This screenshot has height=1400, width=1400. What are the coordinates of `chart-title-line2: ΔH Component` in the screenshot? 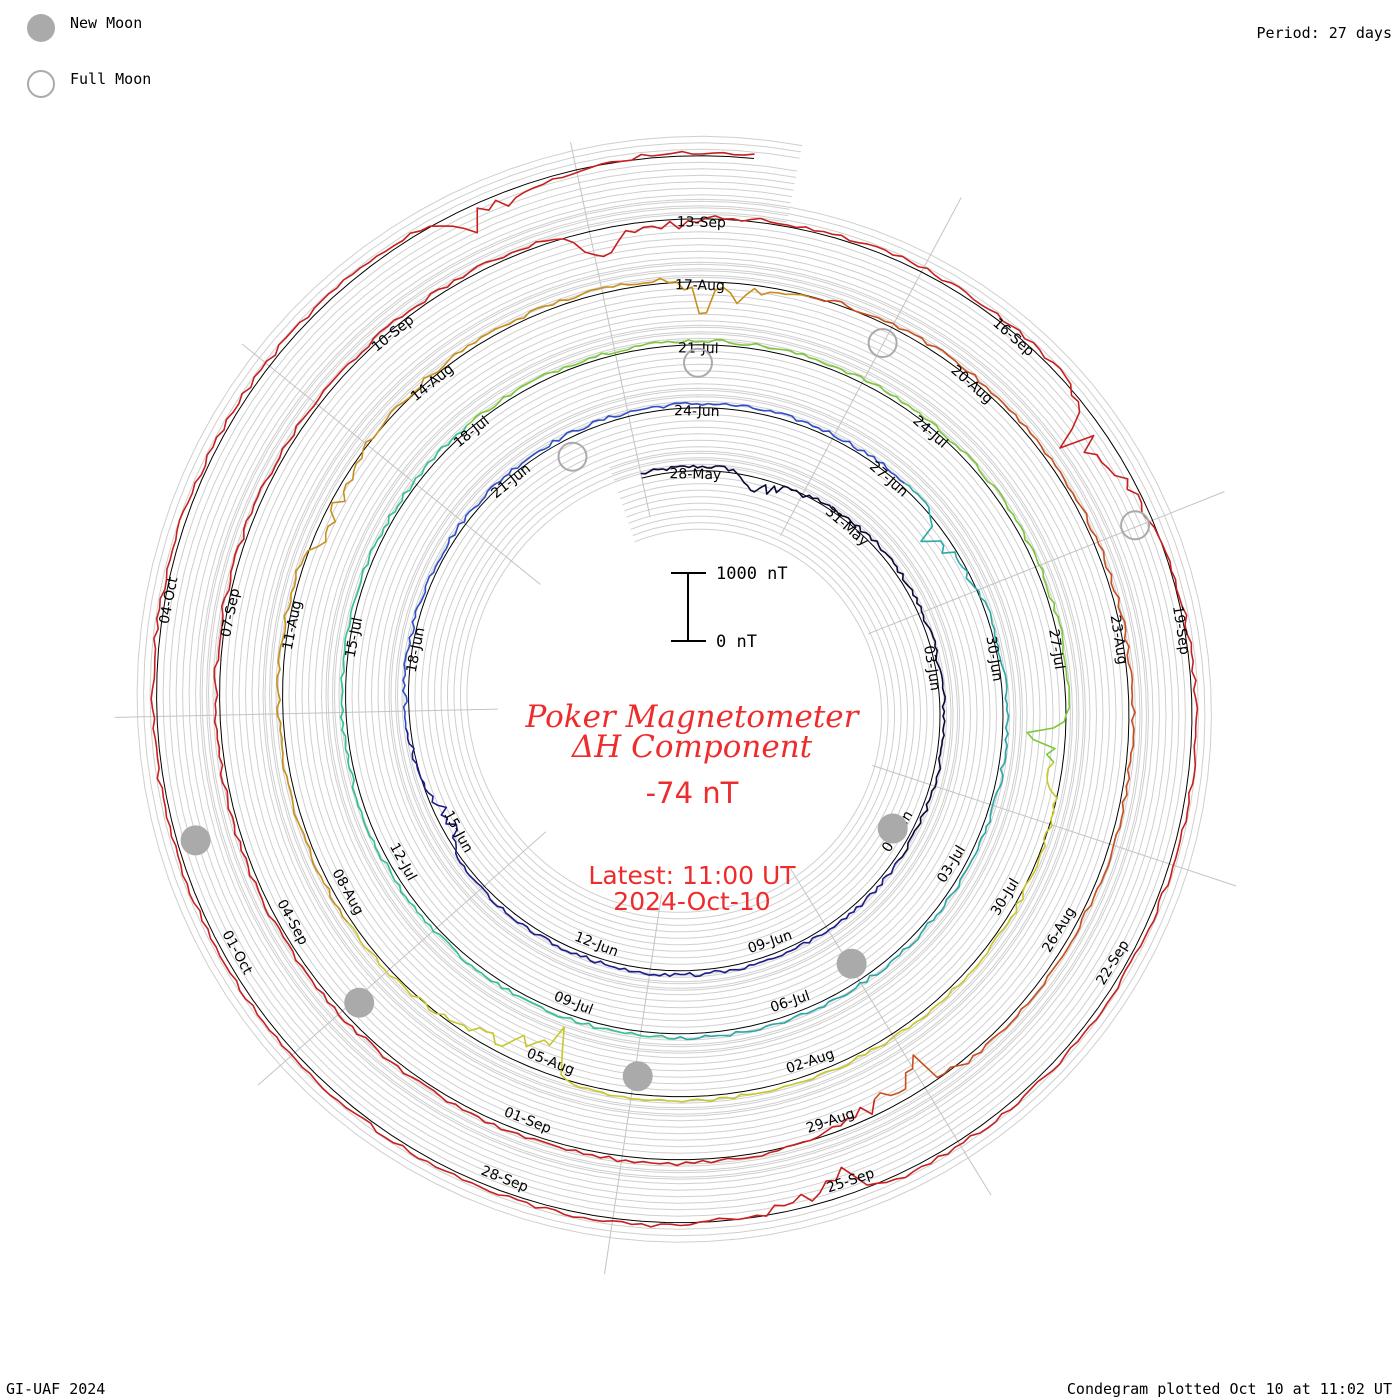 It's located at (692, 747).